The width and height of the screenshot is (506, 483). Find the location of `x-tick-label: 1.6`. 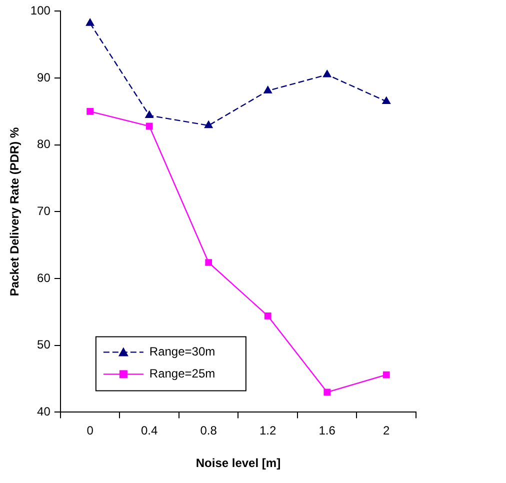

x-tick-label: 1.6 is located at coordinates (327, 431).